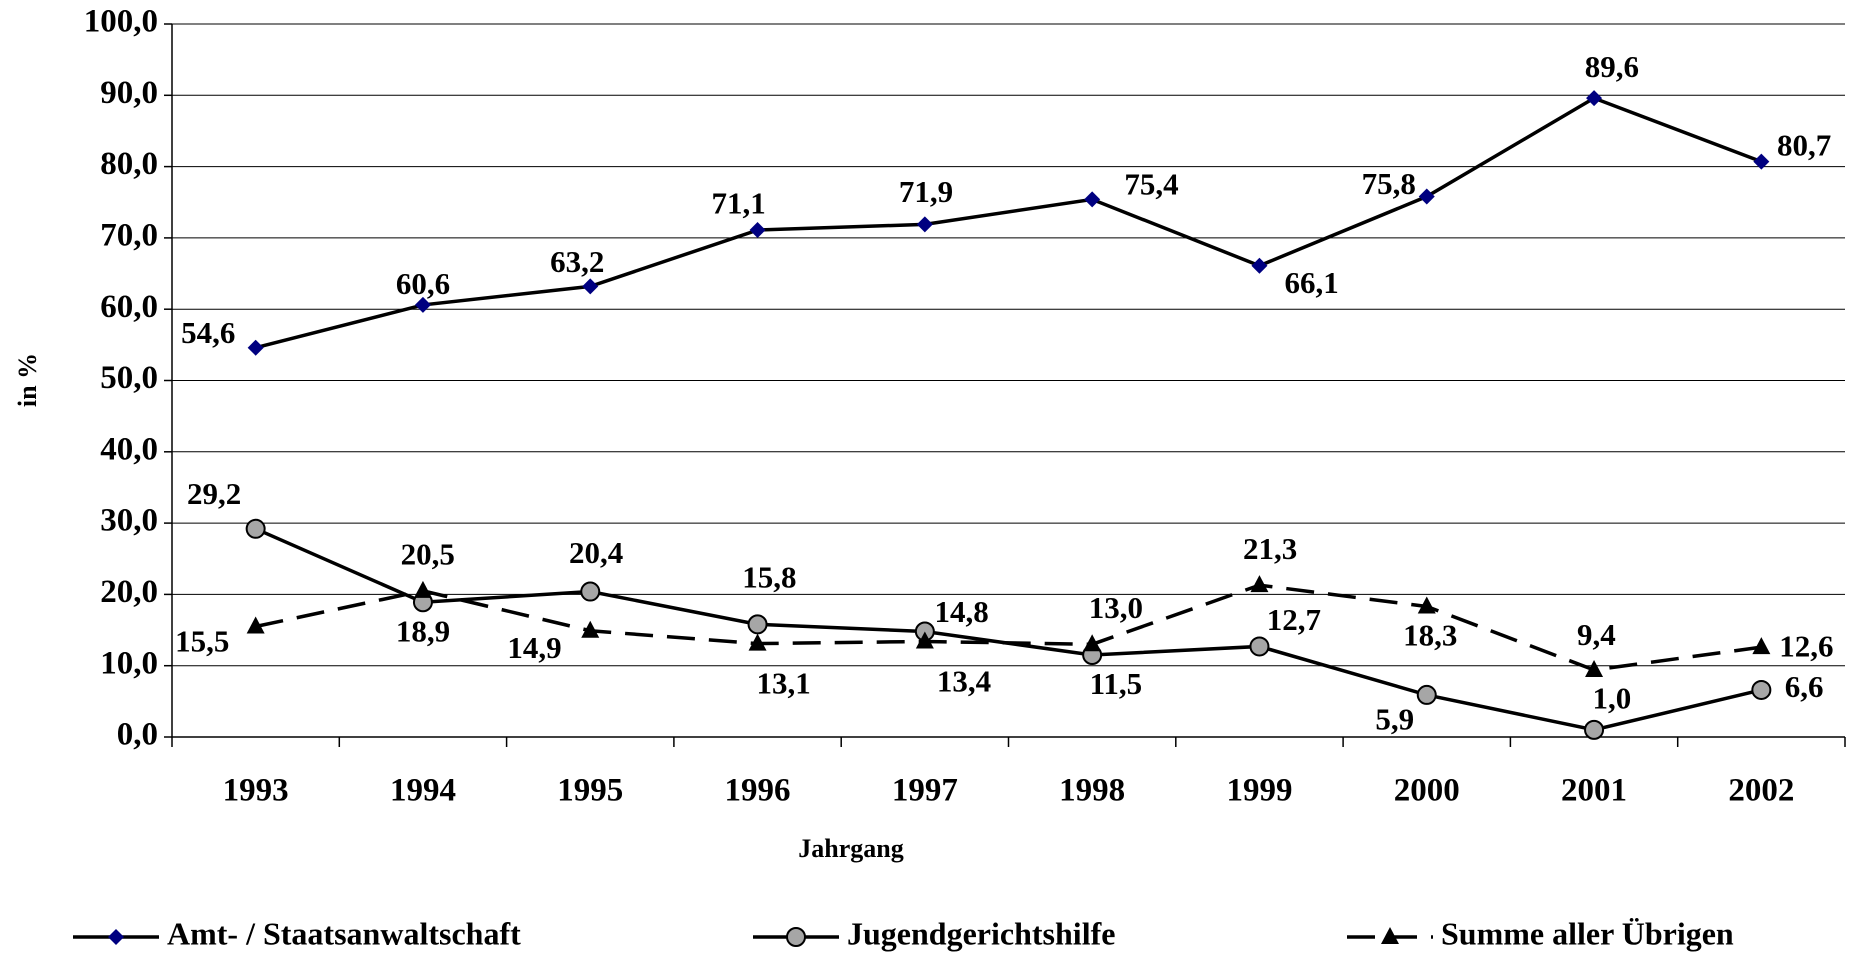  Describe the element at coordinates (1092, 791) in the screenshot. I see `x-tick-label: 1998` at that location.